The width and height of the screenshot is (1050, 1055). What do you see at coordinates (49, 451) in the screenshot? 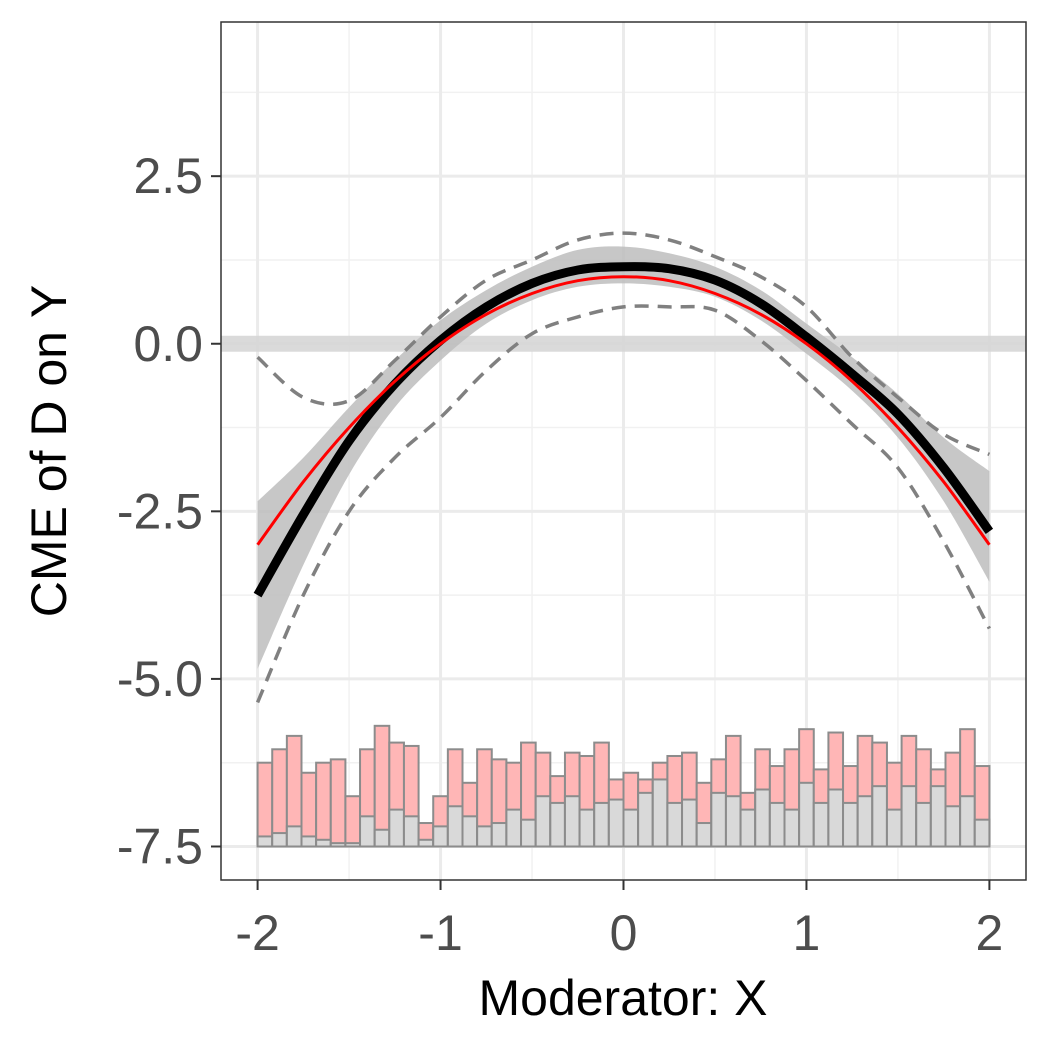
I see `y-axis-label: CME of D on Y` at bounding box center [49, 451].